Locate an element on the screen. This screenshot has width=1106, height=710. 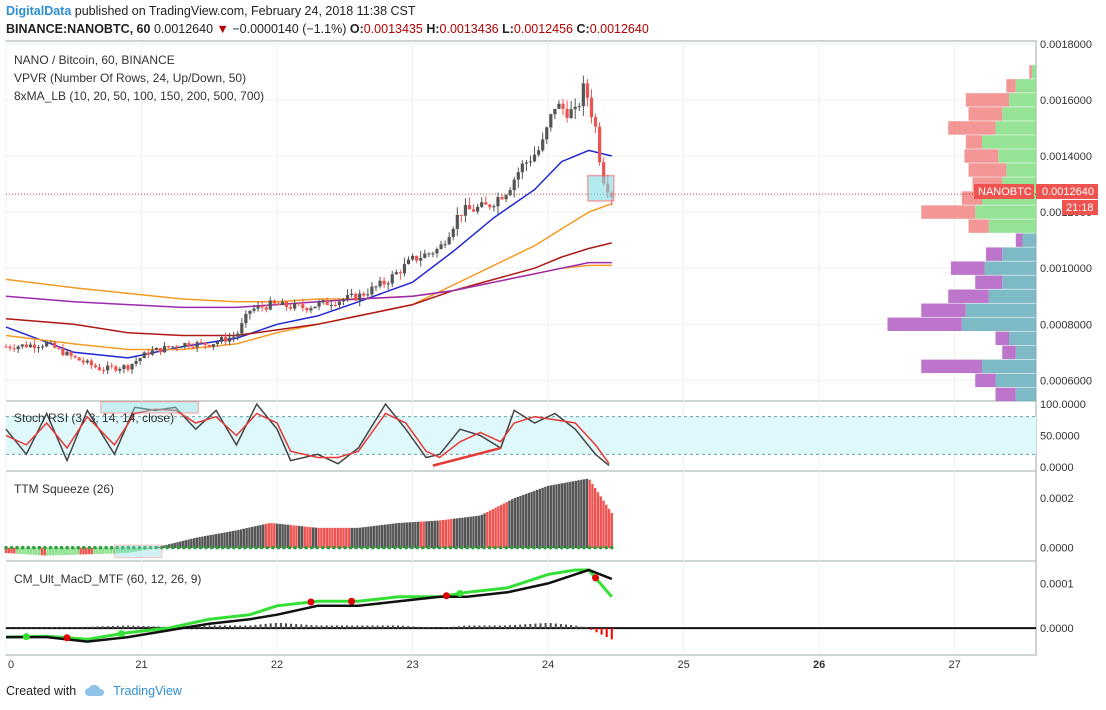
countdown-value: 21:18 is located at coordinates (1080, 208).